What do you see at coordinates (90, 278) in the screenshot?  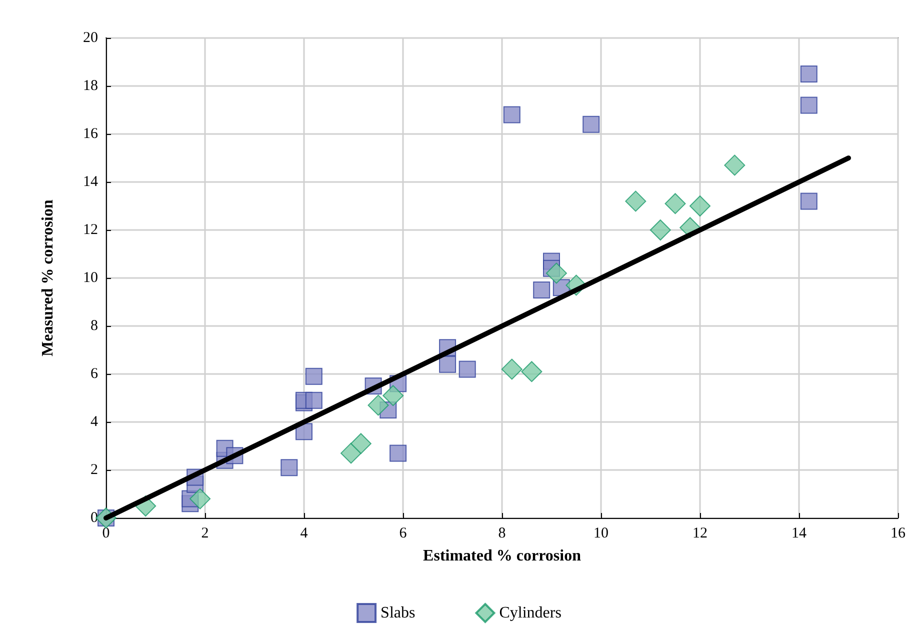 I see `y-tick-label: 10` at bounding box center [90, 278].